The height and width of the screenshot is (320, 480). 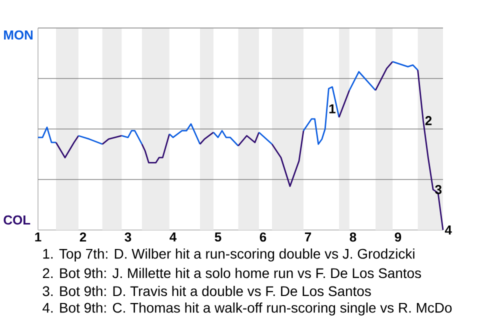 I want to click on text: 1. Top 7th: D. Wilber hit a run-scoring double vs J. Grodzicki, so click(x=228, y=255).